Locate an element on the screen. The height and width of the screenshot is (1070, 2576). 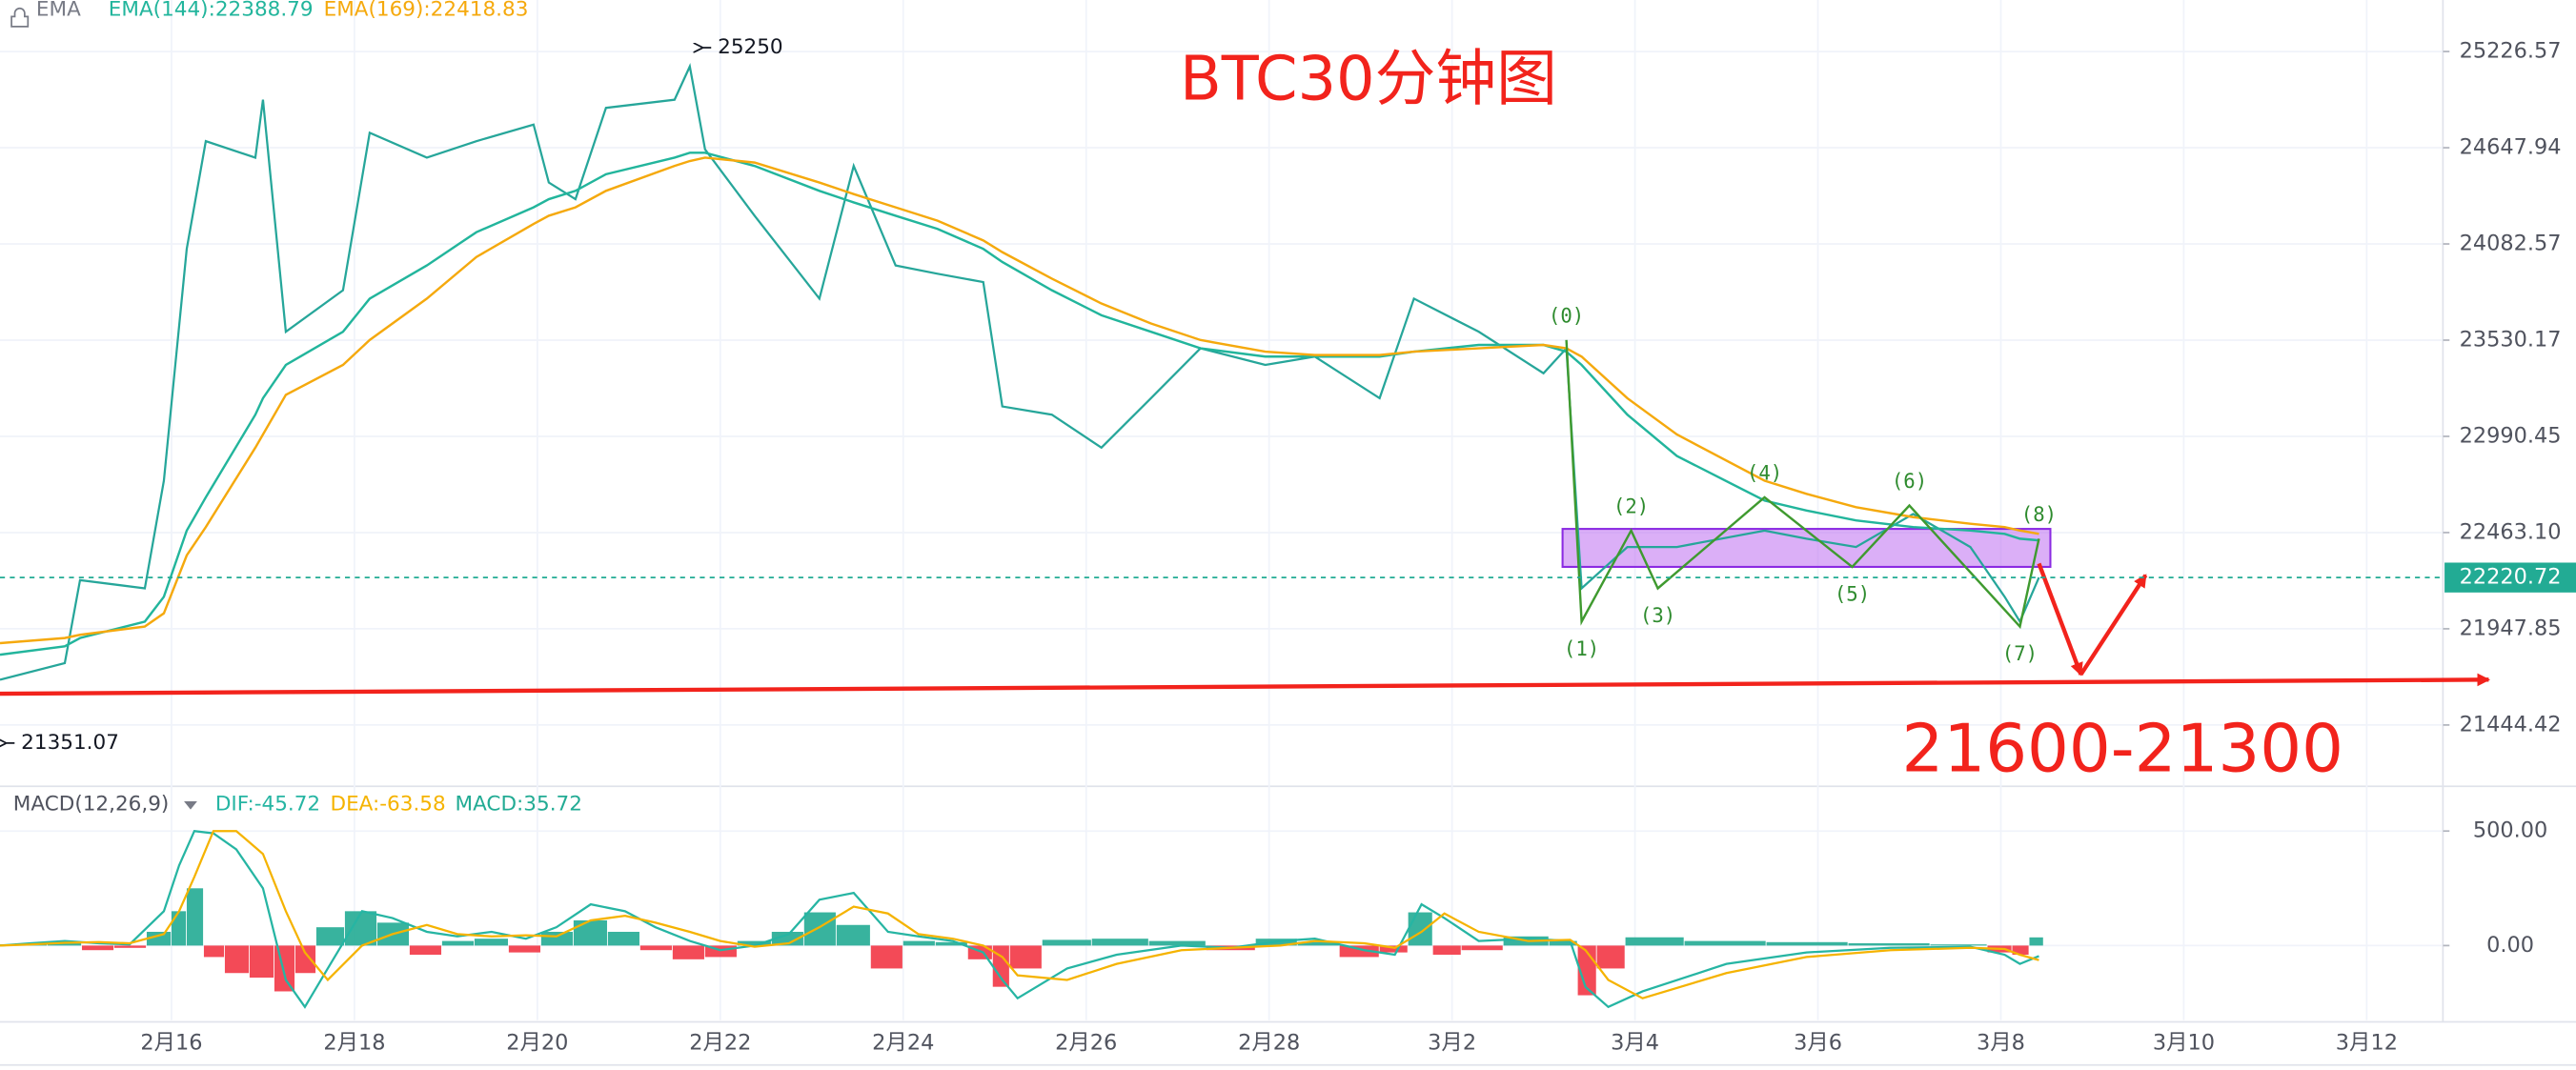
y-tick-label: 21947.85 is located at coordinates (2511, 628).